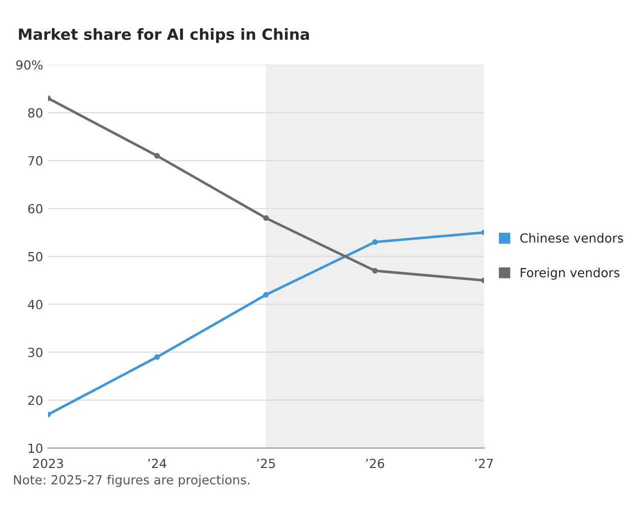 Image resolution: width=641 pixels, height=518 pixels. I want to click on y-tick-label: 20, so click(35, 401).